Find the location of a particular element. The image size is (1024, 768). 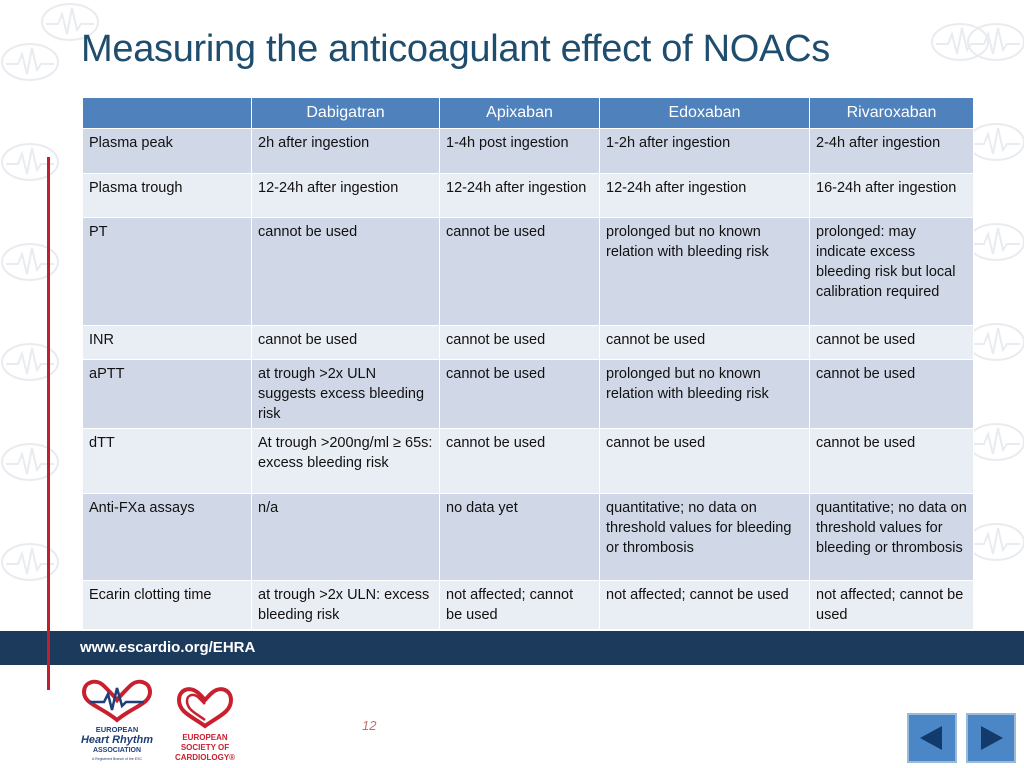

triangle-right-icon is located at coordinates (992, 738).